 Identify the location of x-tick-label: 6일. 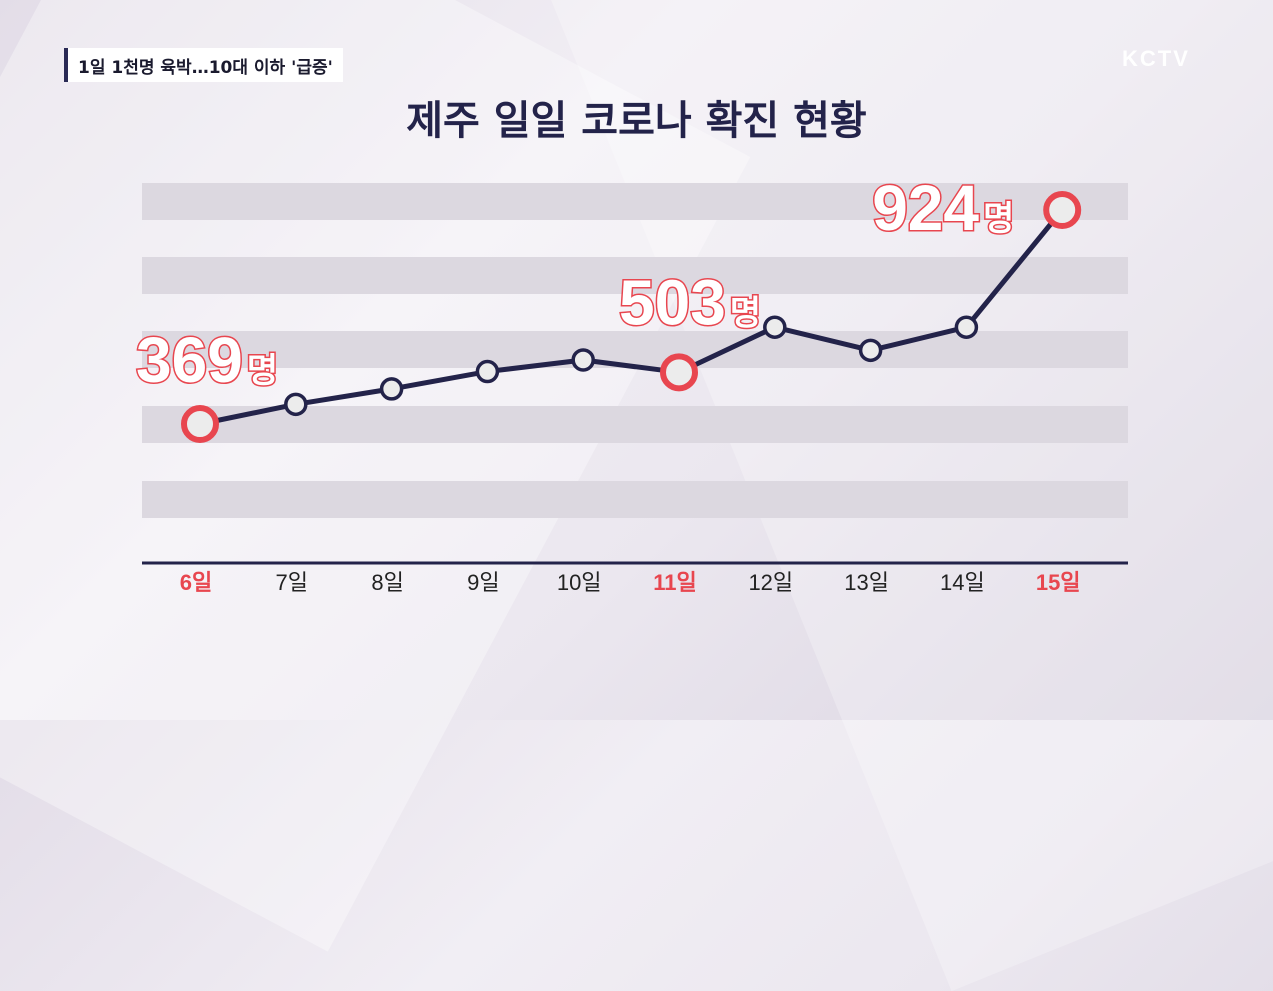
(196, 582).